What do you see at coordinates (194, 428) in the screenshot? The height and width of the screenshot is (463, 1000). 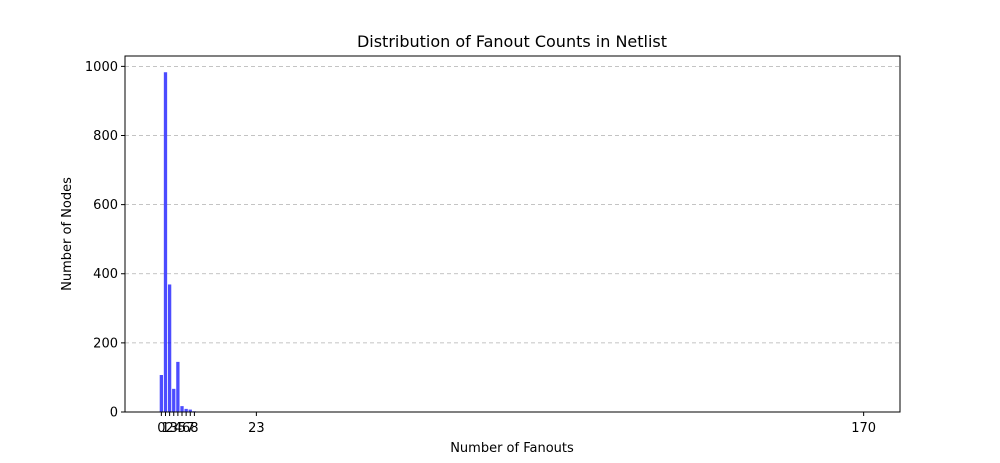 I see `x-tick-label: 8` at bounding box center [194, 428].